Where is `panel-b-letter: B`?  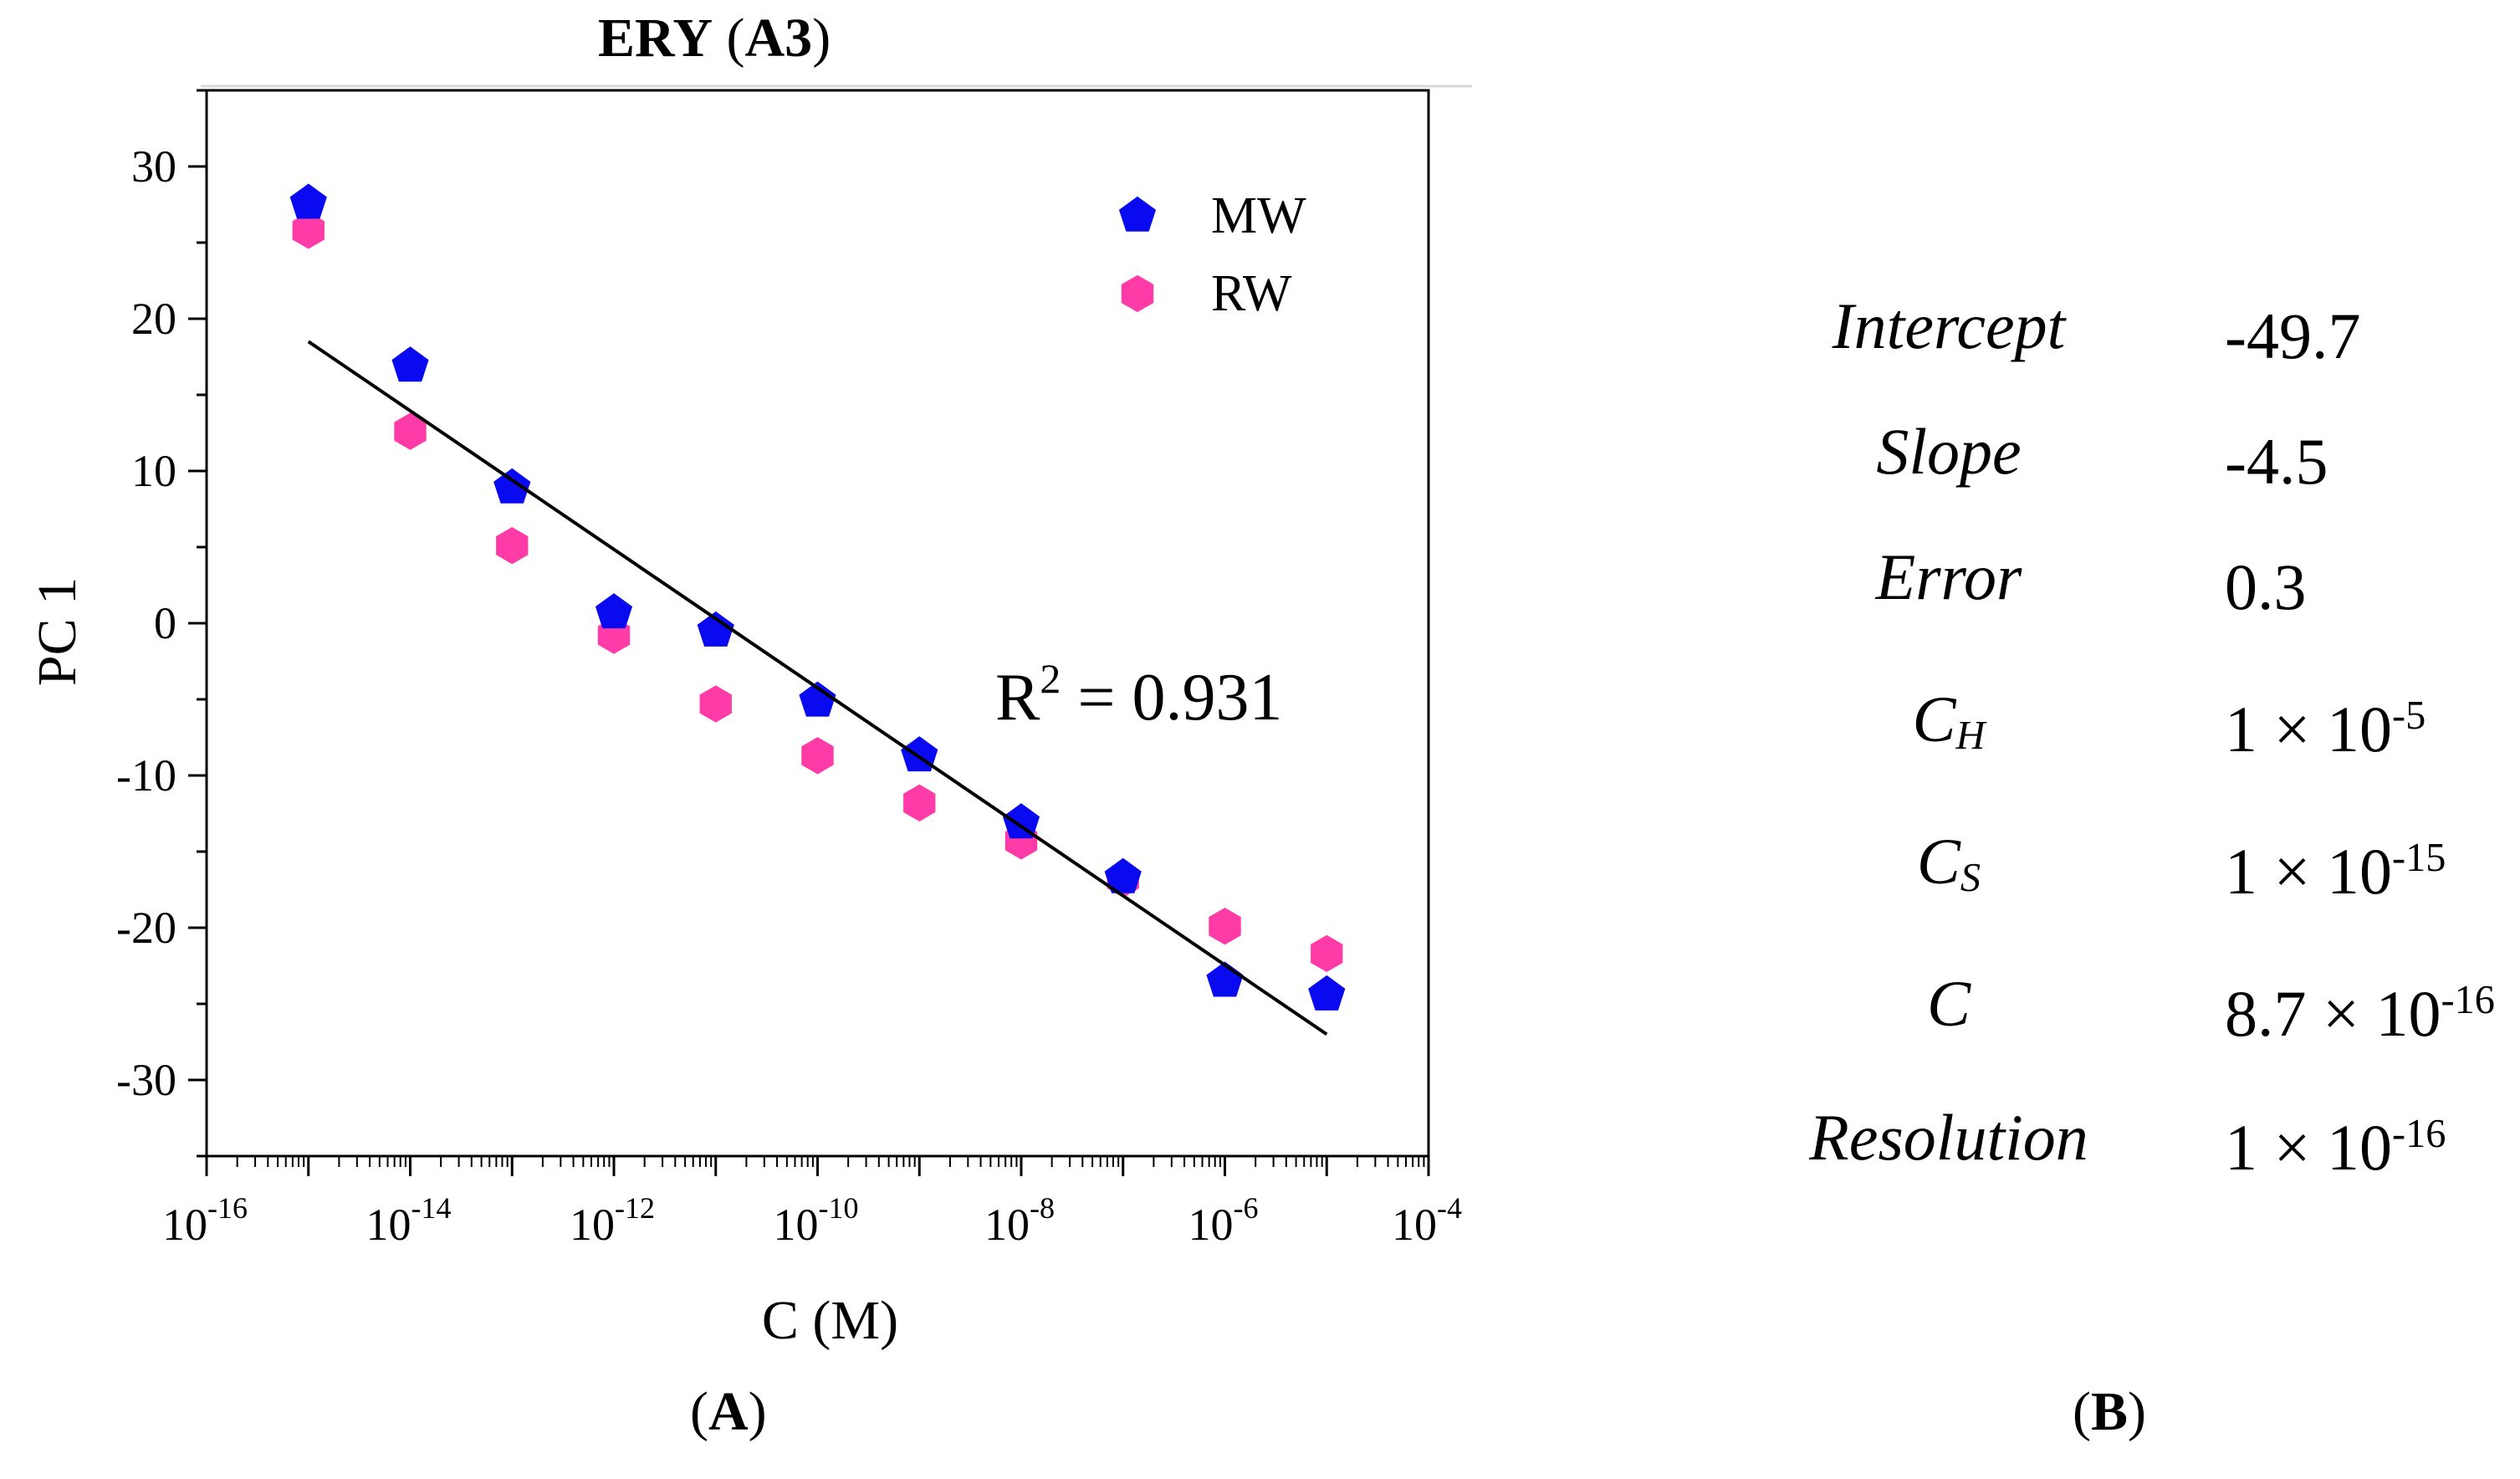
panel-b-letter: B is located at coordinates (2109, 1411).